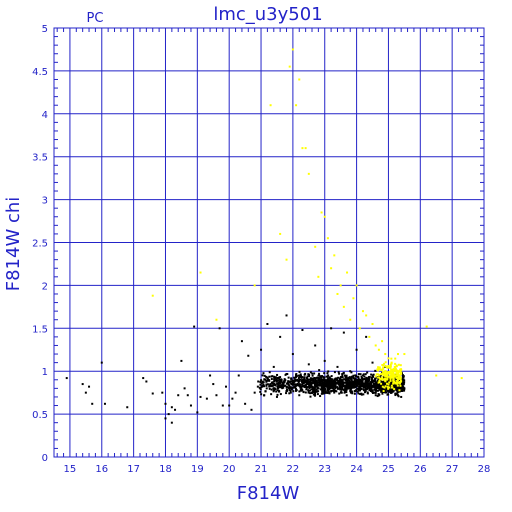  What do you see at coordinates (40, 72) in the screenshot?
I see `y-tick-label: 4.5` at bounding box center [40, 72].